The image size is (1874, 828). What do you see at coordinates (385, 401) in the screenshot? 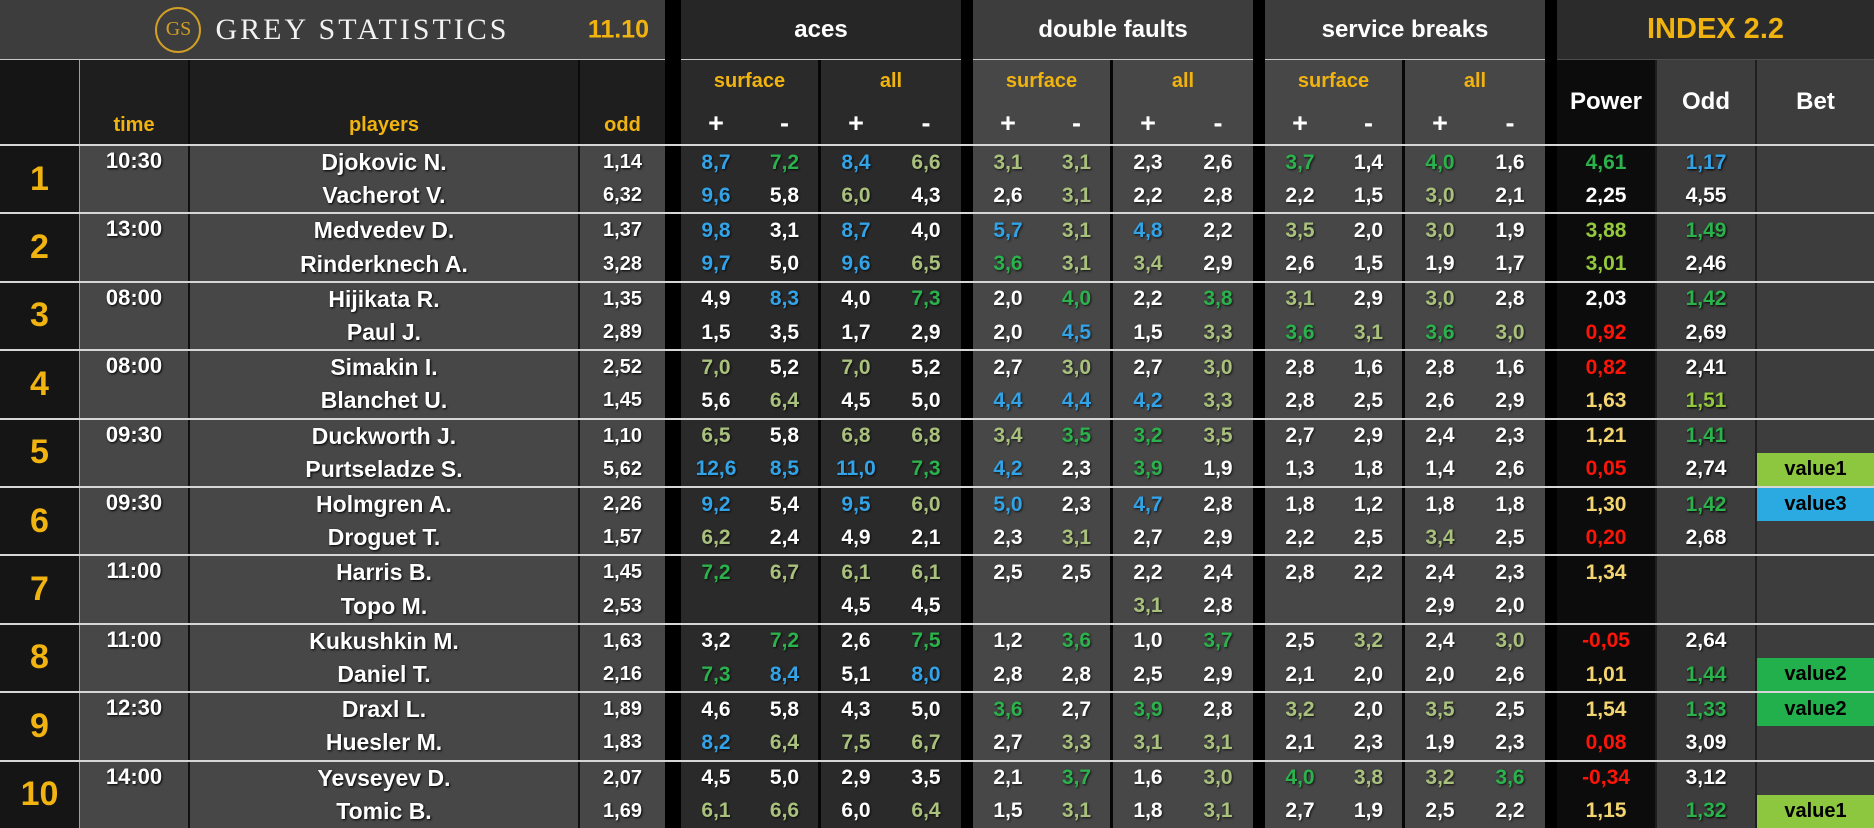
I see `player-name: Blanchet U.` at bounding box center [385, 401].